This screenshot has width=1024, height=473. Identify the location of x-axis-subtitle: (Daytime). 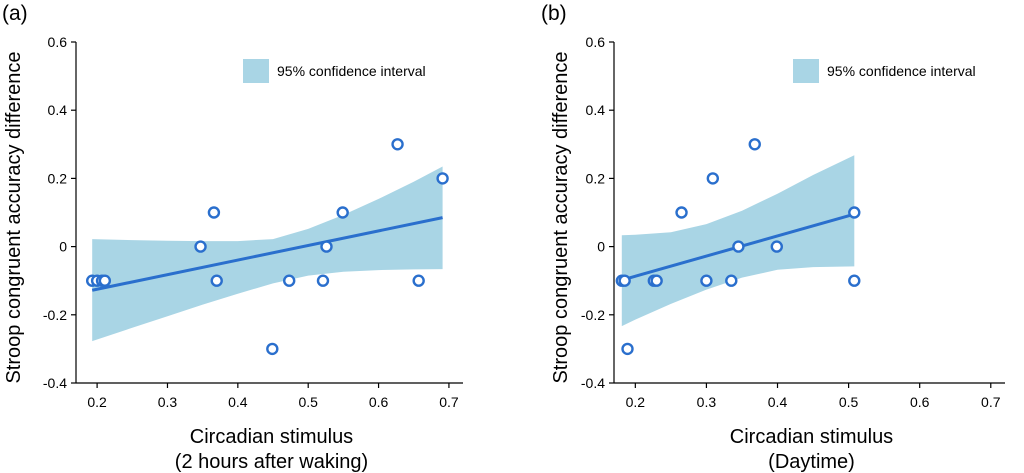
(811, 462).